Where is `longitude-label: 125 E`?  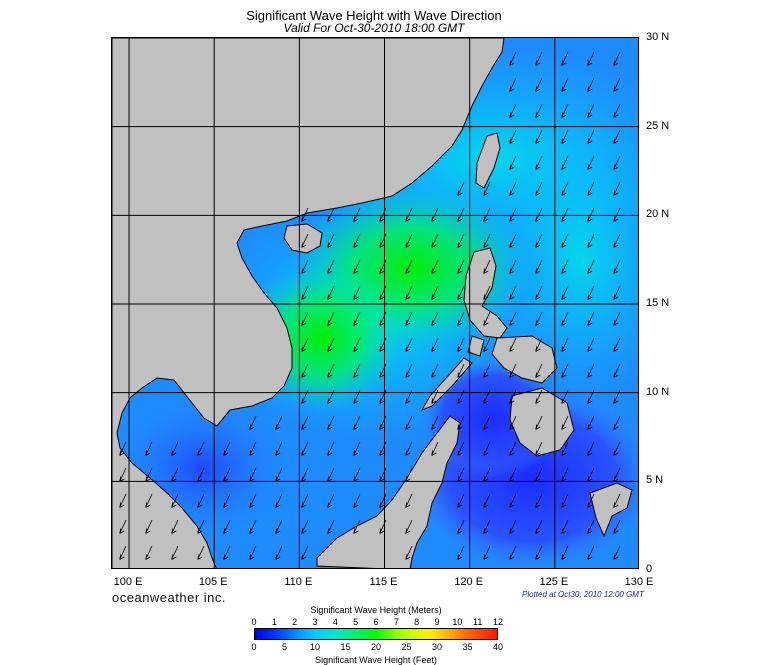
longitude-label: 125 E is located at coordinates (554, 582).